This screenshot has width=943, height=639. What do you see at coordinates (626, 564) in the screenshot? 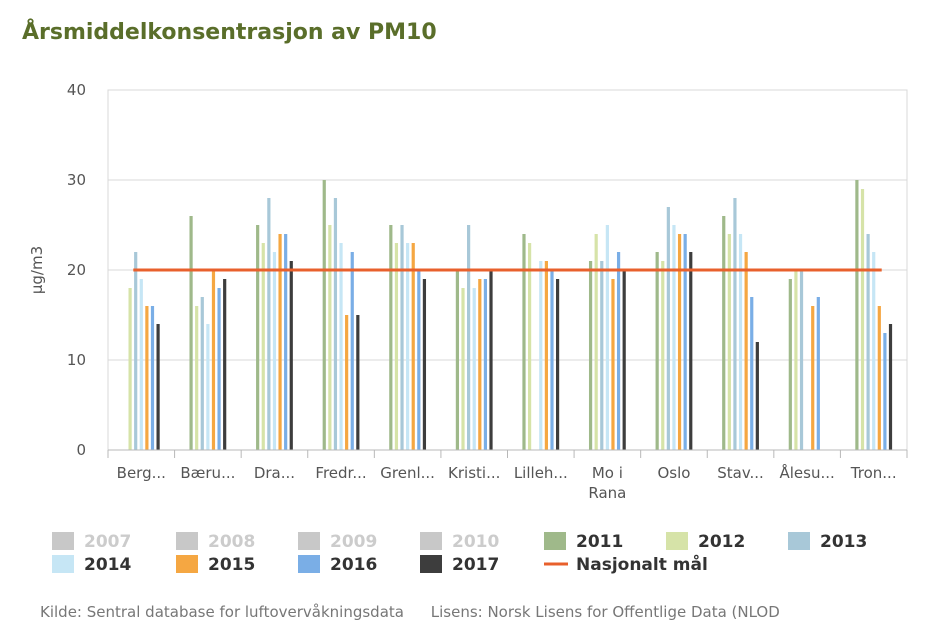
I see `legend-item: Nasjonalt mål` at bounding box center [626, 564].